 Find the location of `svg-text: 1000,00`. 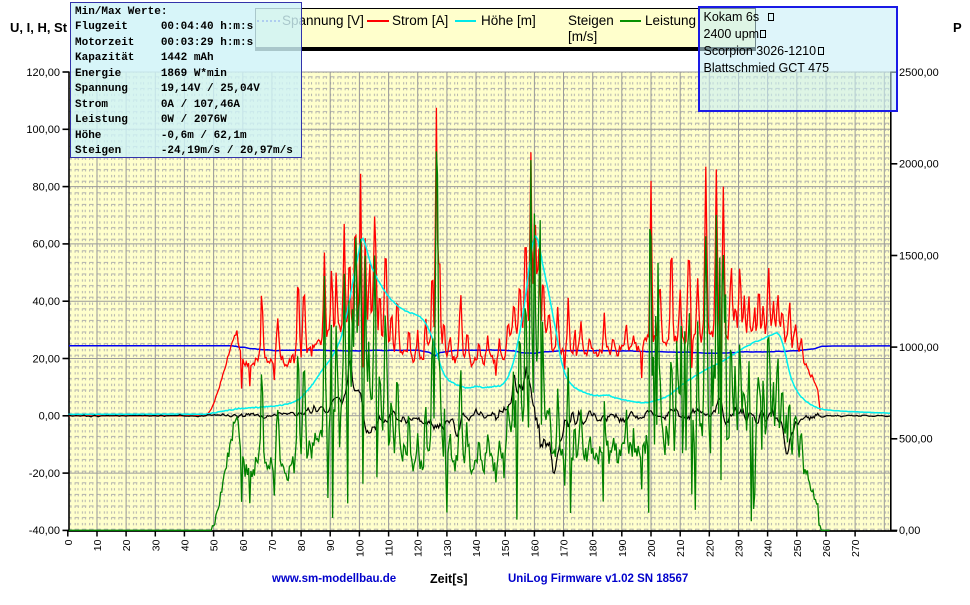

svg-text: 1000,00 is located at coordinates (919, 348).